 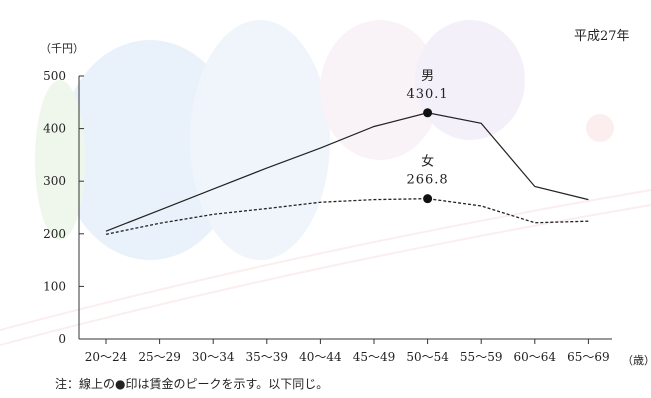 I want to click on year-label: 平成27年, so click(x=602, y=36).